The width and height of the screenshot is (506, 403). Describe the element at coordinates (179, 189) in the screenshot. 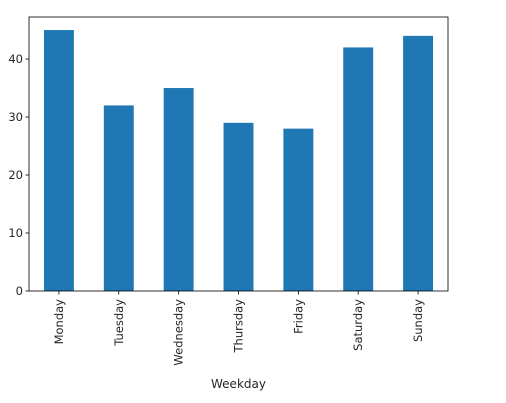

I see `bar-wednesday` at that location.